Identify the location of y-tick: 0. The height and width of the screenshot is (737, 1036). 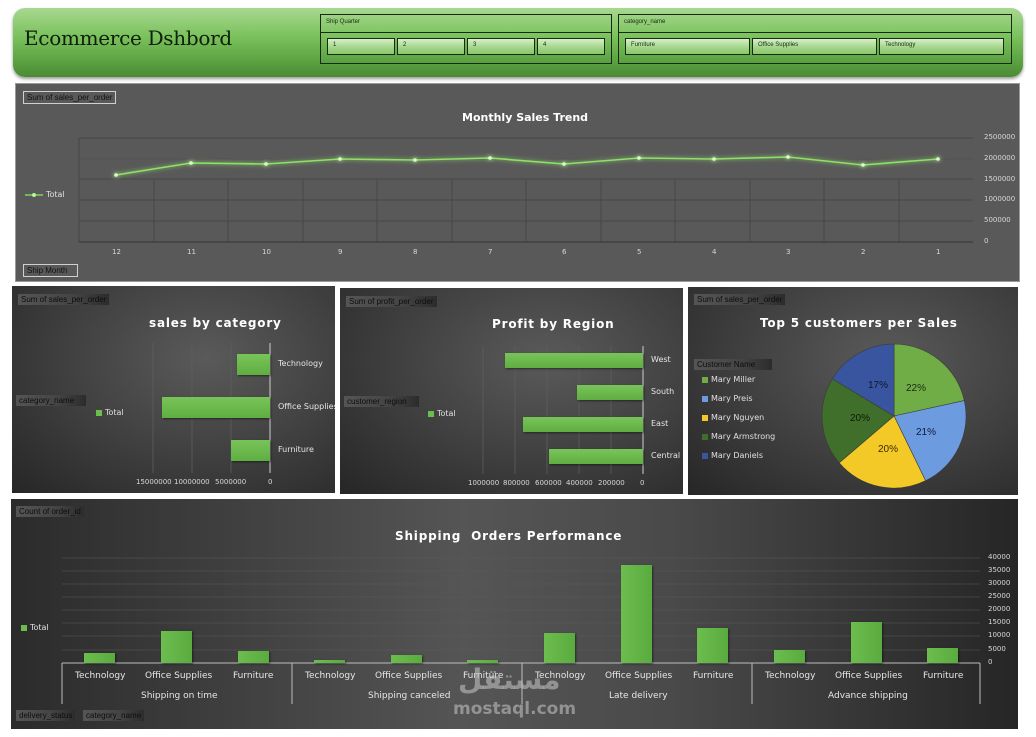
(986, 241).